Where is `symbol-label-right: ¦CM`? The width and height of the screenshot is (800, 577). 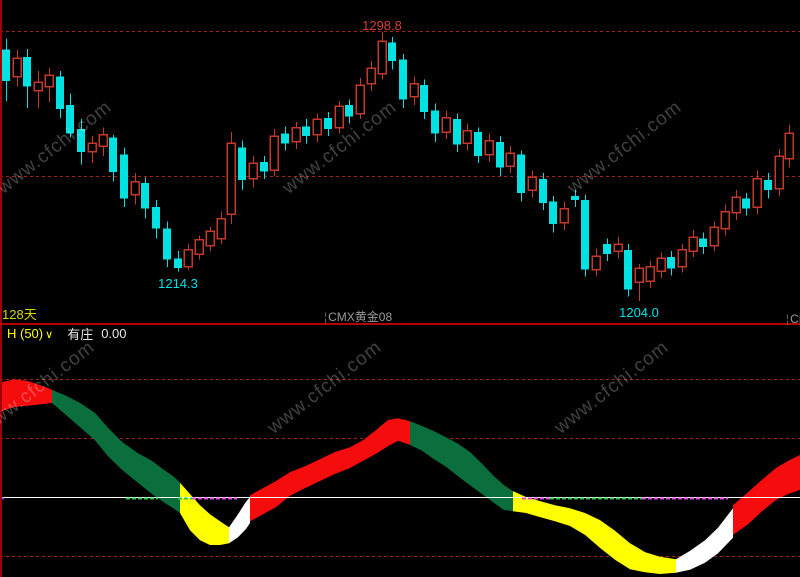 symbol-label-right: ¦CM is located at coordinates (793, 319).